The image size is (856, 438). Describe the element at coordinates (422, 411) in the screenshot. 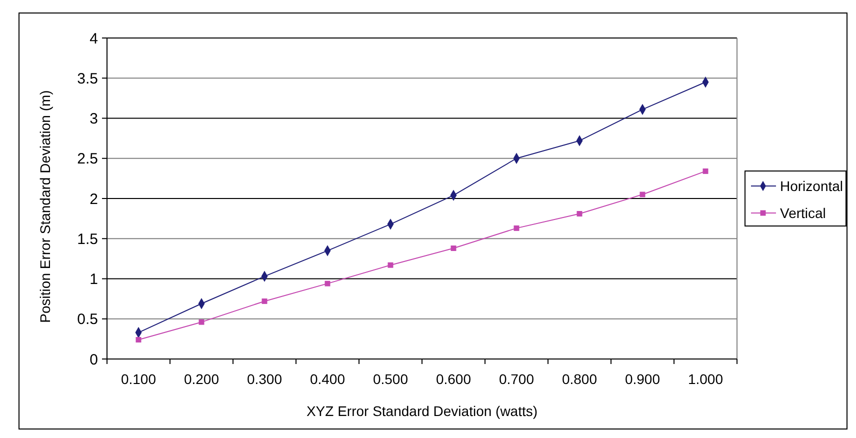

I see `x-axis-title: XYZ Error Standard Deviation (watts)` at that location.